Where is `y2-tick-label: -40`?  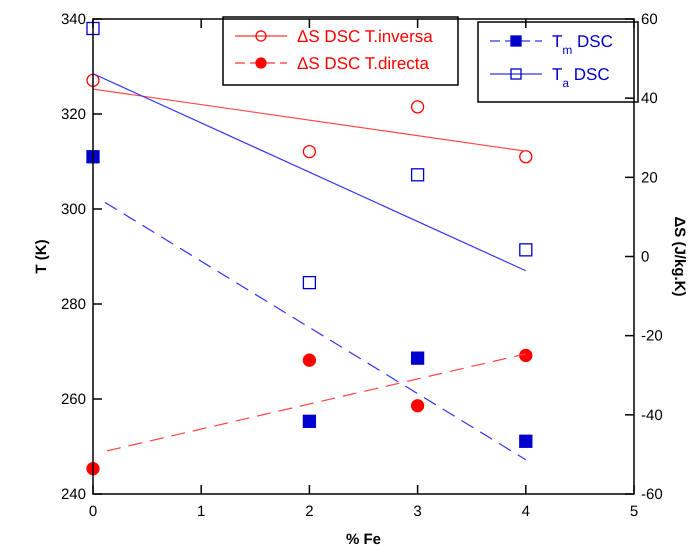 y2-tick-label: -40 is located at coordinates (652, 415).